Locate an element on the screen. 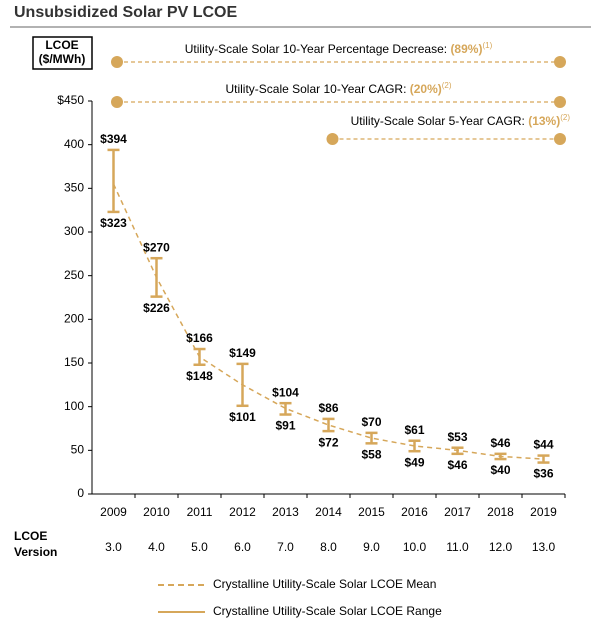 This screenshot has width=591, height=623. annotation-text: Utility-Scale Solar 10-Year CAGR: is located at coordinates (317, 89).